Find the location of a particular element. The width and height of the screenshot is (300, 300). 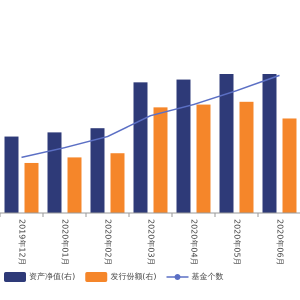

legend-label: 资产净值(右) is located at coordinates (52, 277).